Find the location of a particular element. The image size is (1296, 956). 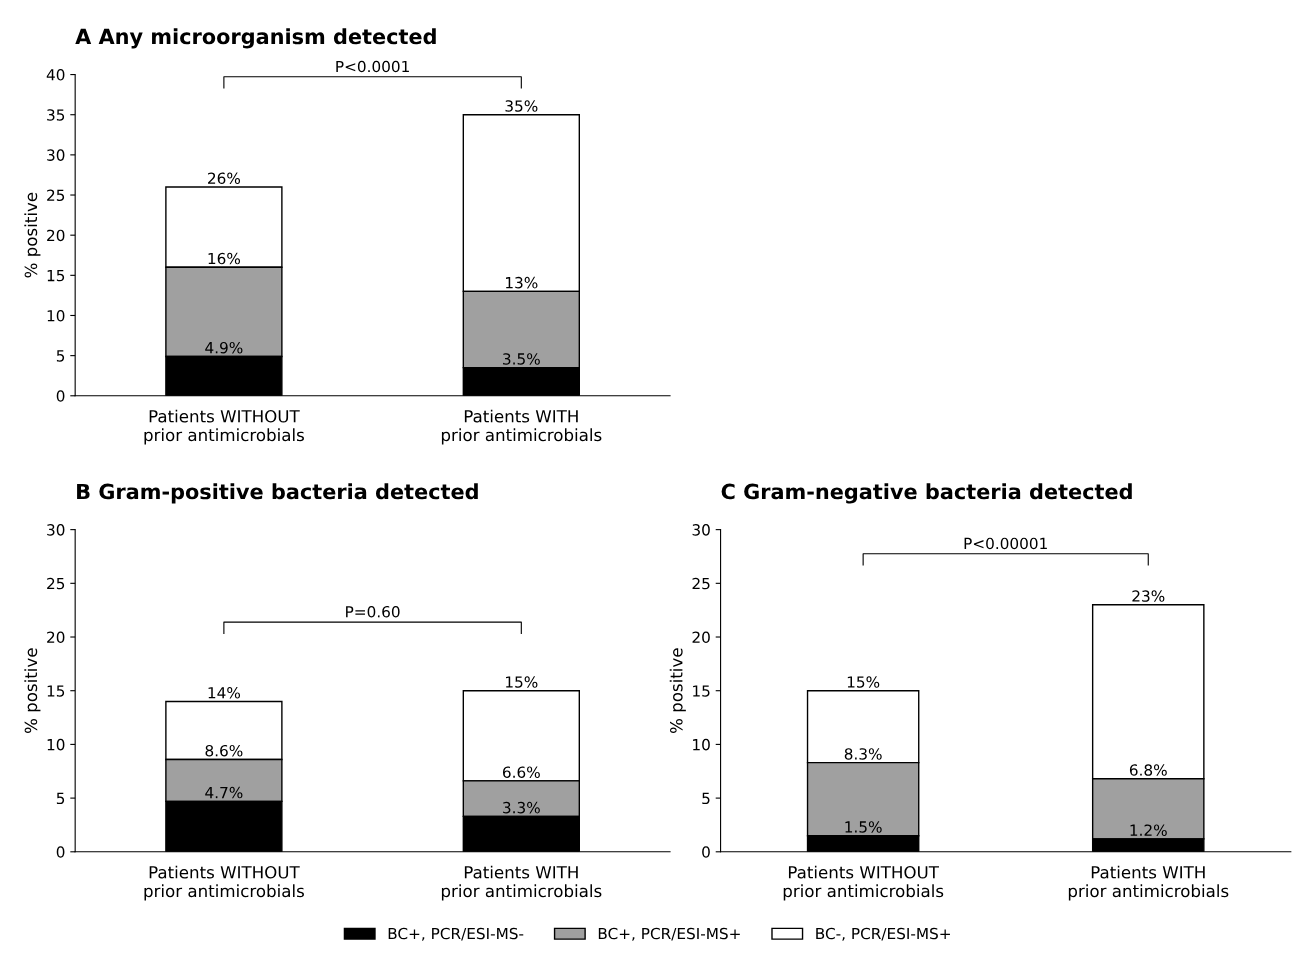

annotation: 35% is located at coordinates (521, 106).